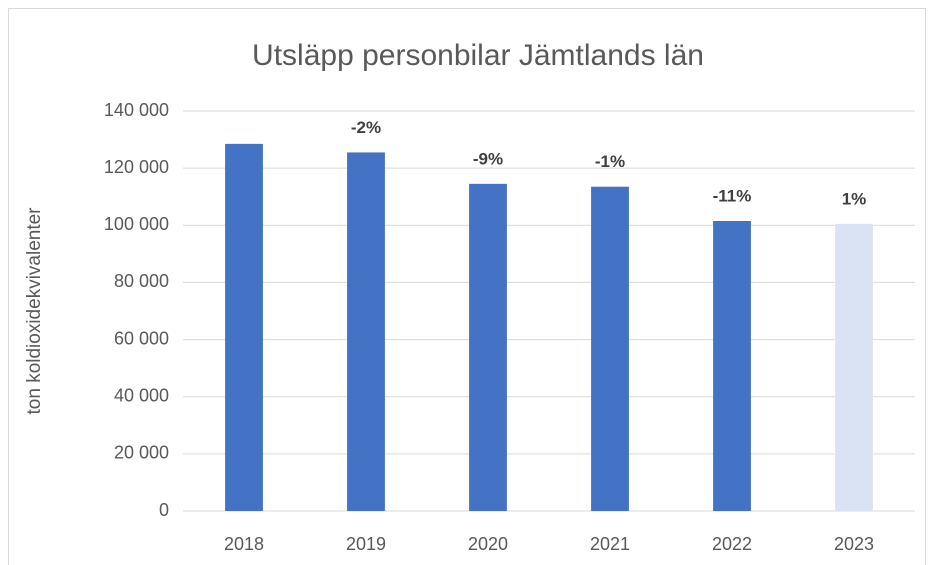 The height and width of the screenshot is (565, 934). I want to click on y-tick-label: 60 000, so click(141, 338).